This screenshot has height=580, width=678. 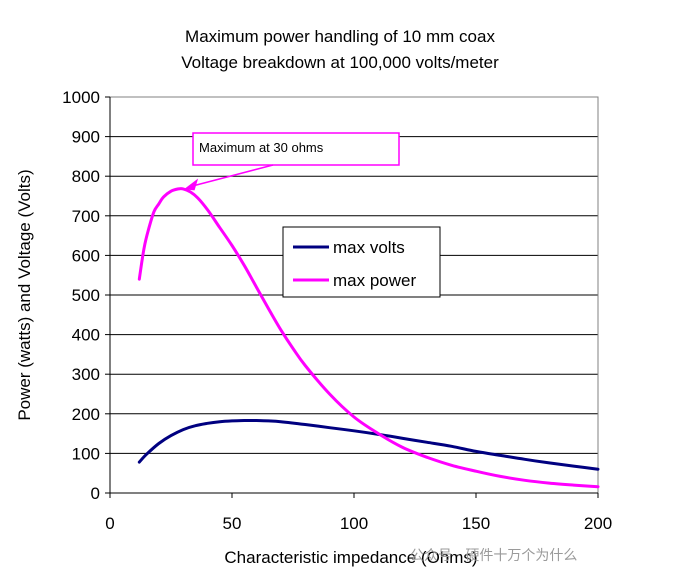 What do you see at coordinates (493, 556) in the screenshot?
I see `watermark: 公众号 · 硬件十万个为什么` at bounding box center [493, 556].